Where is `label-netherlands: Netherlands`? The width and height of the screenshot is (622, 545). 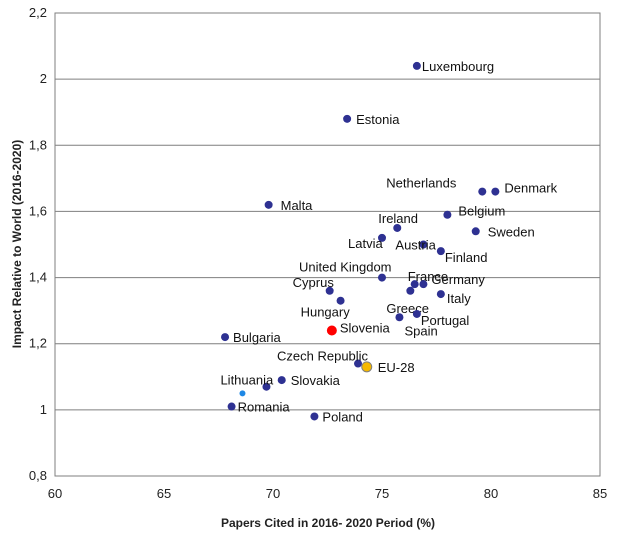
label-netherlands: Netherlands is located at coordinates (421, 183).